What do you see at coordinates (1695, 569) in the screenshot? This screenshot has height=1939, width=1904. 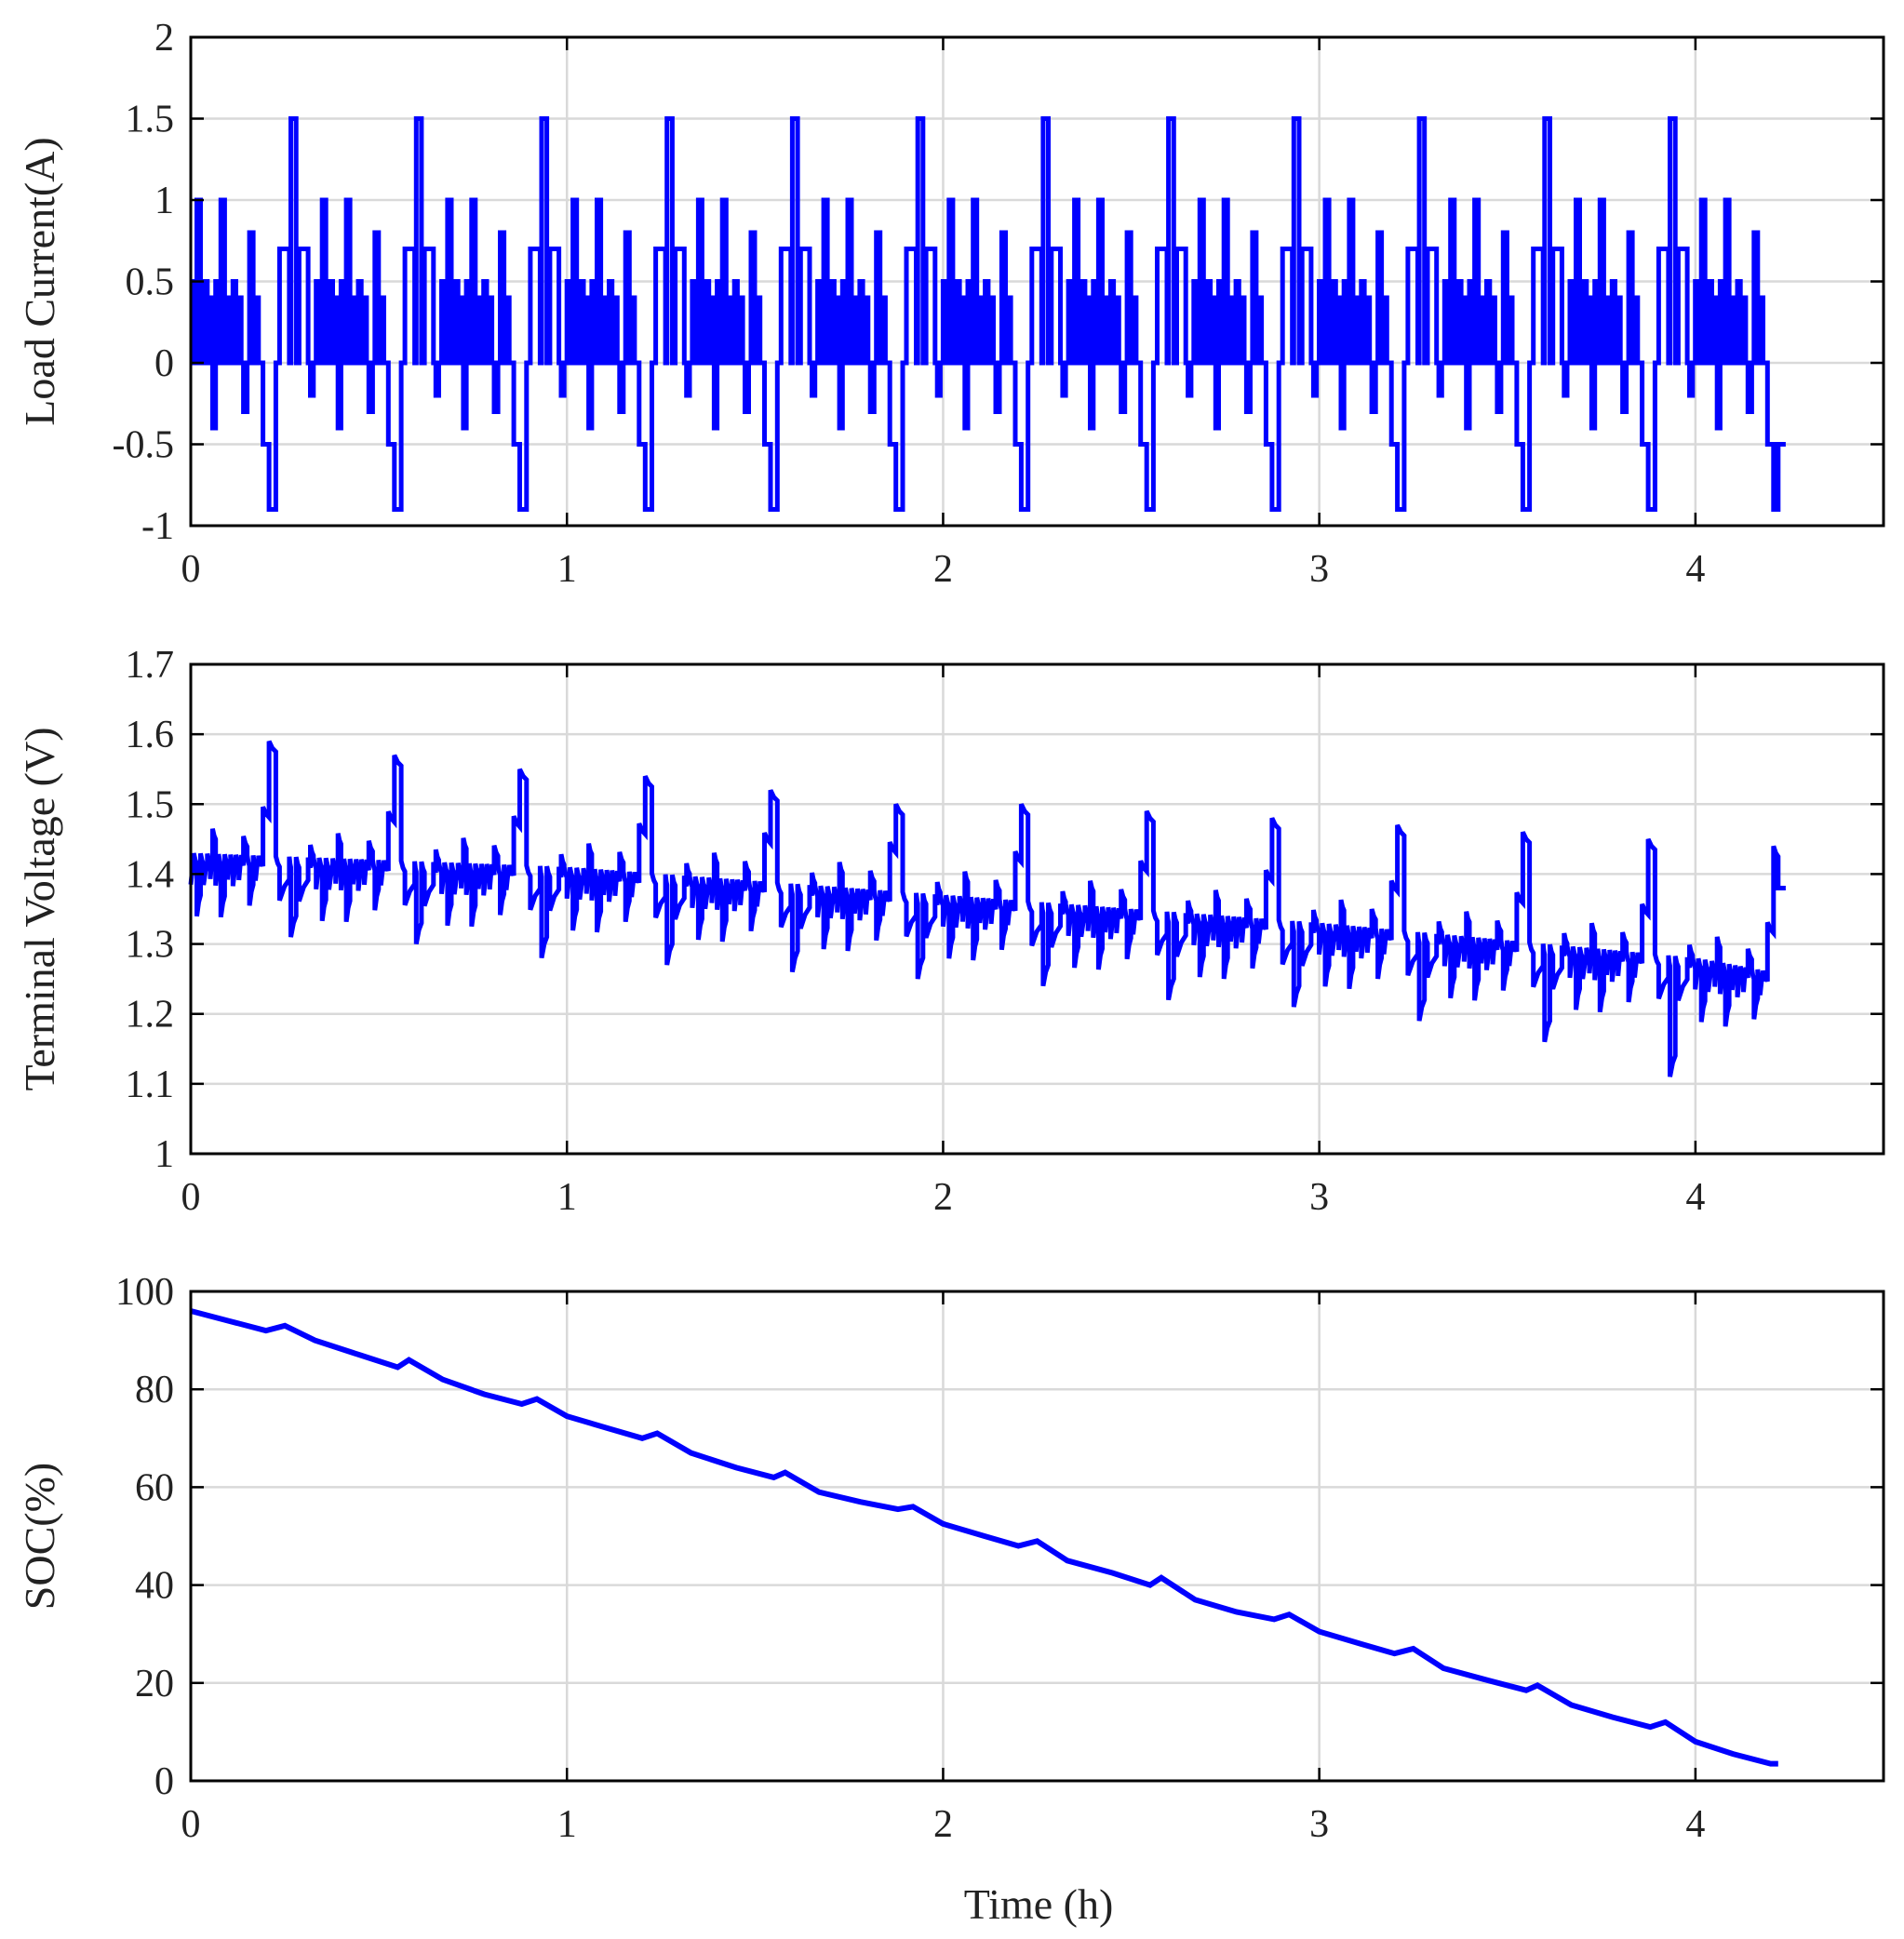 I see `load-current-x-tick-label: 4` at bounding box center [1695, 569].